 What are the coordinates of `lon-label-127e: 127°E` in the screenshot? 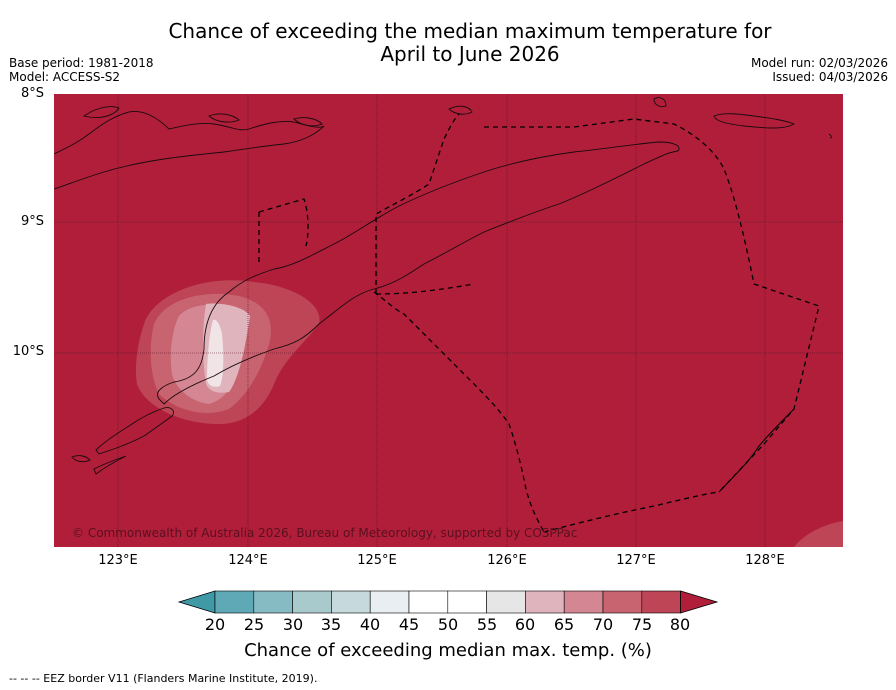 It's located at (636, 560).